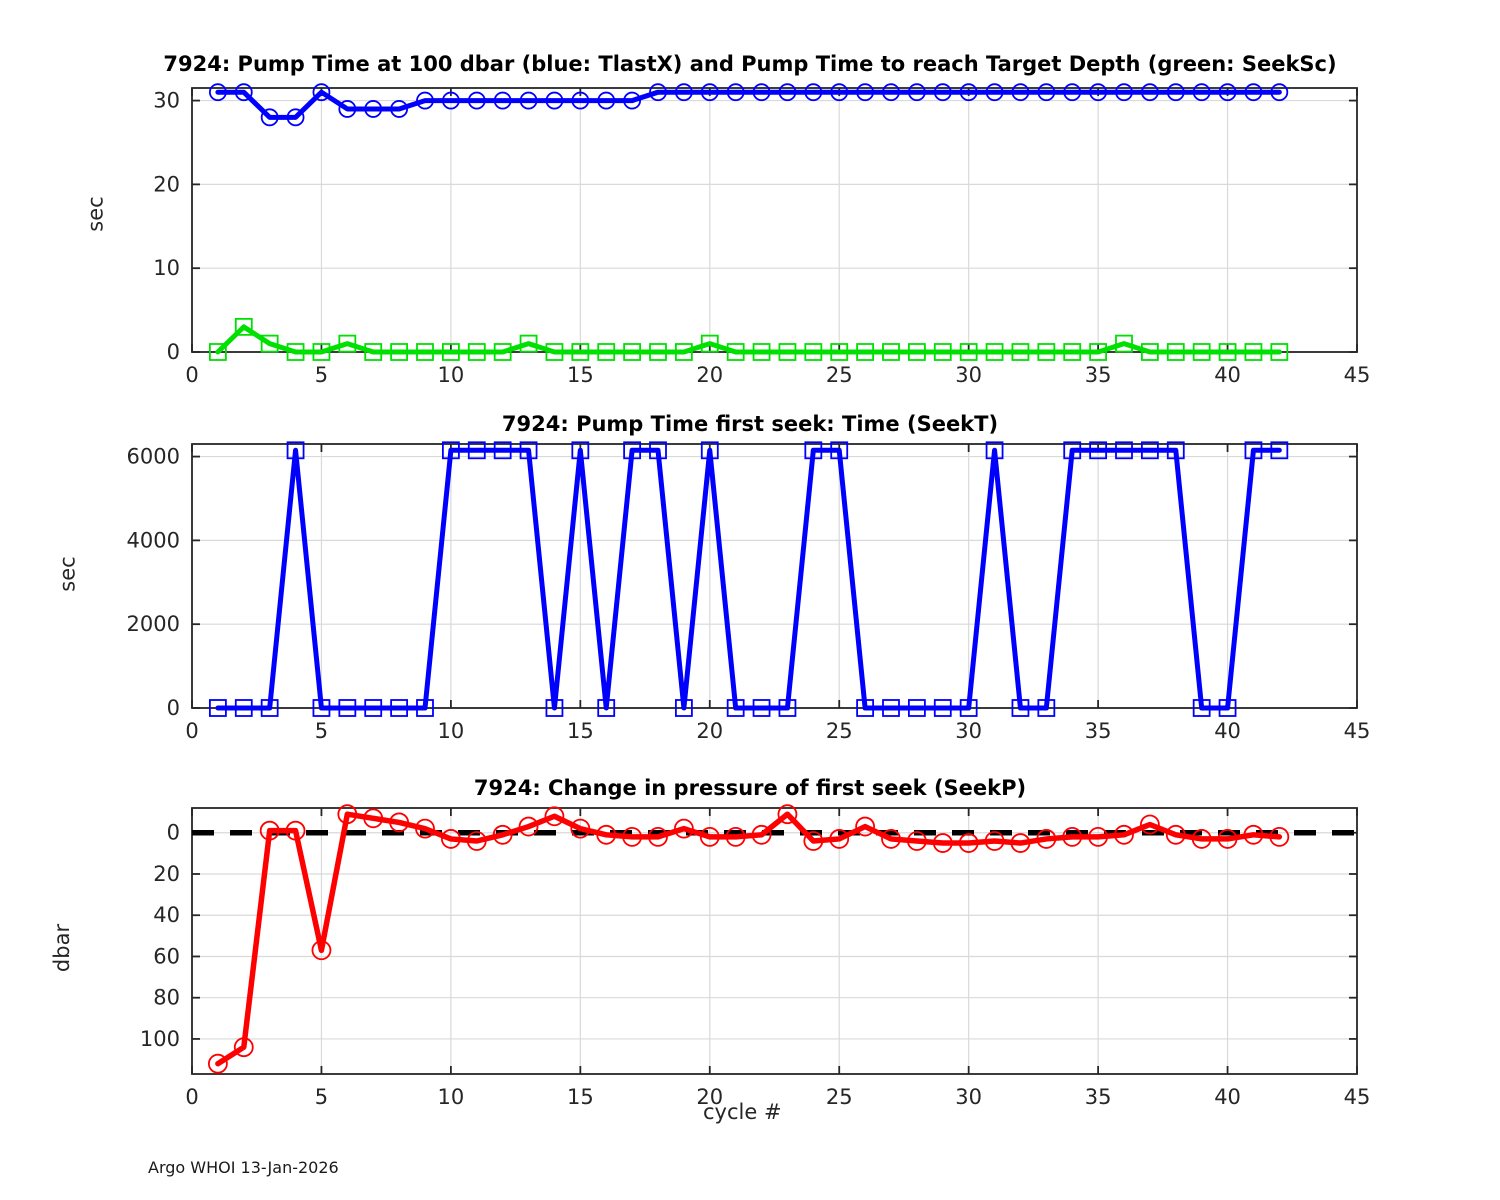 Image resolution: width=1500 pixels, height=1200 pixels. What do you see at coordinates (153, 624) in the screenshot?
I see `y-tick-label: 2000` at bounding box center [153, 624].